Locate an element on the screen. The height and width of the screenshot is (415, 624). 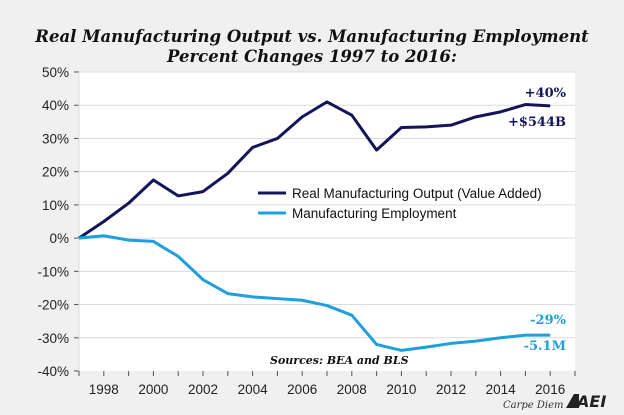
y-tick-label: -40% is located at coordinates (53, 371).